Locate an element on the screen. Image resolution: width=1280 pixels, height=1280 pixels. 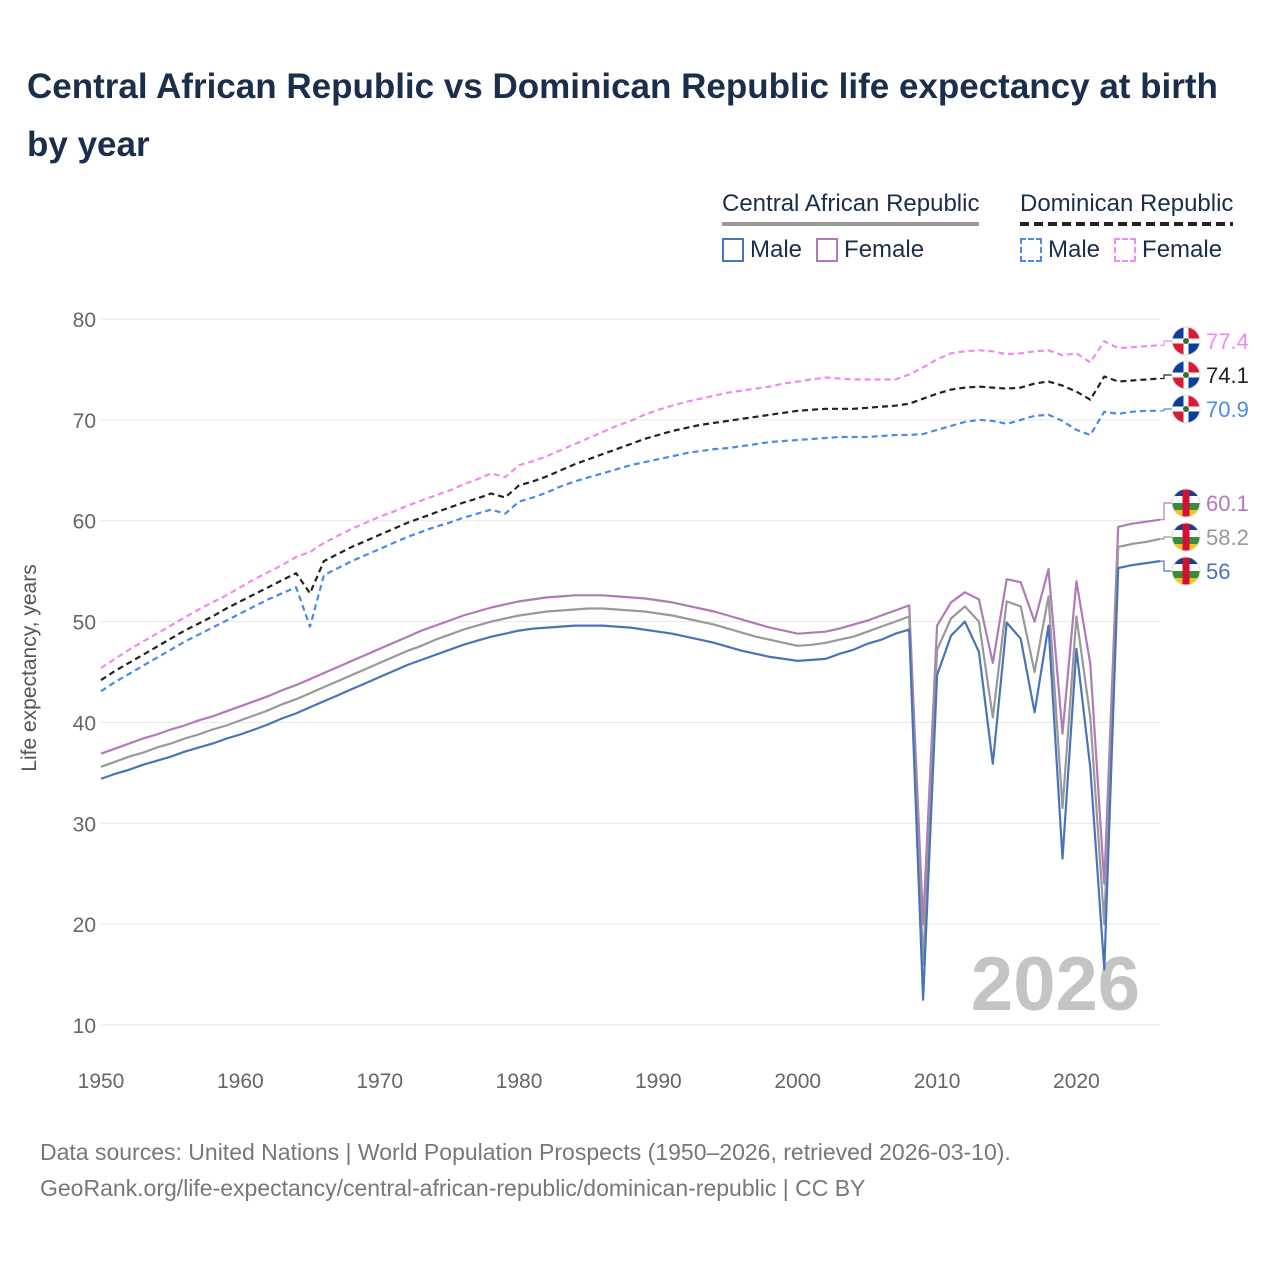
y-tick-label: 20 is located at coordinates (84, 925).